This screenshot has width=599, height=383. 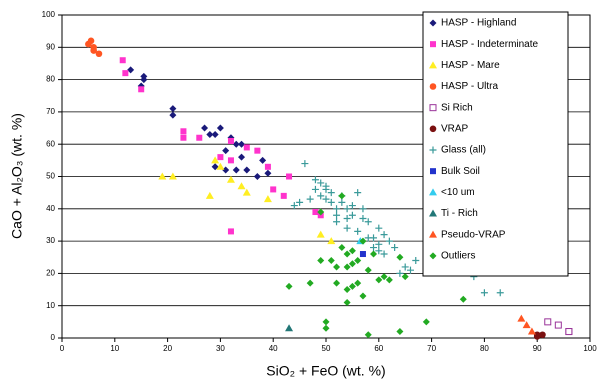 What do you see at coordinates (459, 213) in the screenshot?
I see `legend-label: Ti - Rich` at bounding box center [459, 213].